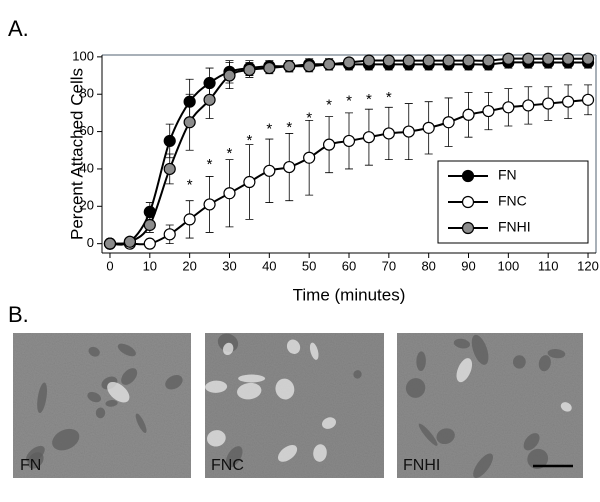  I want to click on legend-label: FNHI, so click(514, 227).